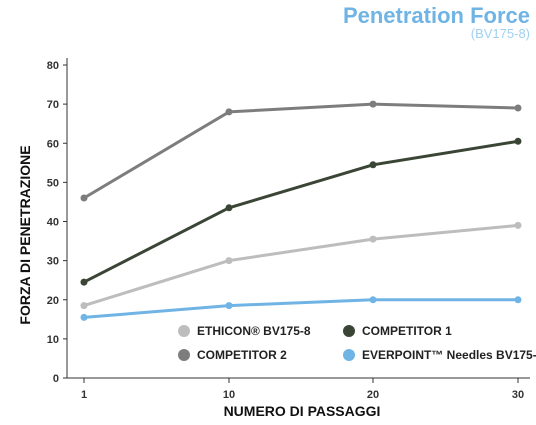  I want to click on y-axis-label: FORZA DI PENETRAZIONE, so click(25, 234).